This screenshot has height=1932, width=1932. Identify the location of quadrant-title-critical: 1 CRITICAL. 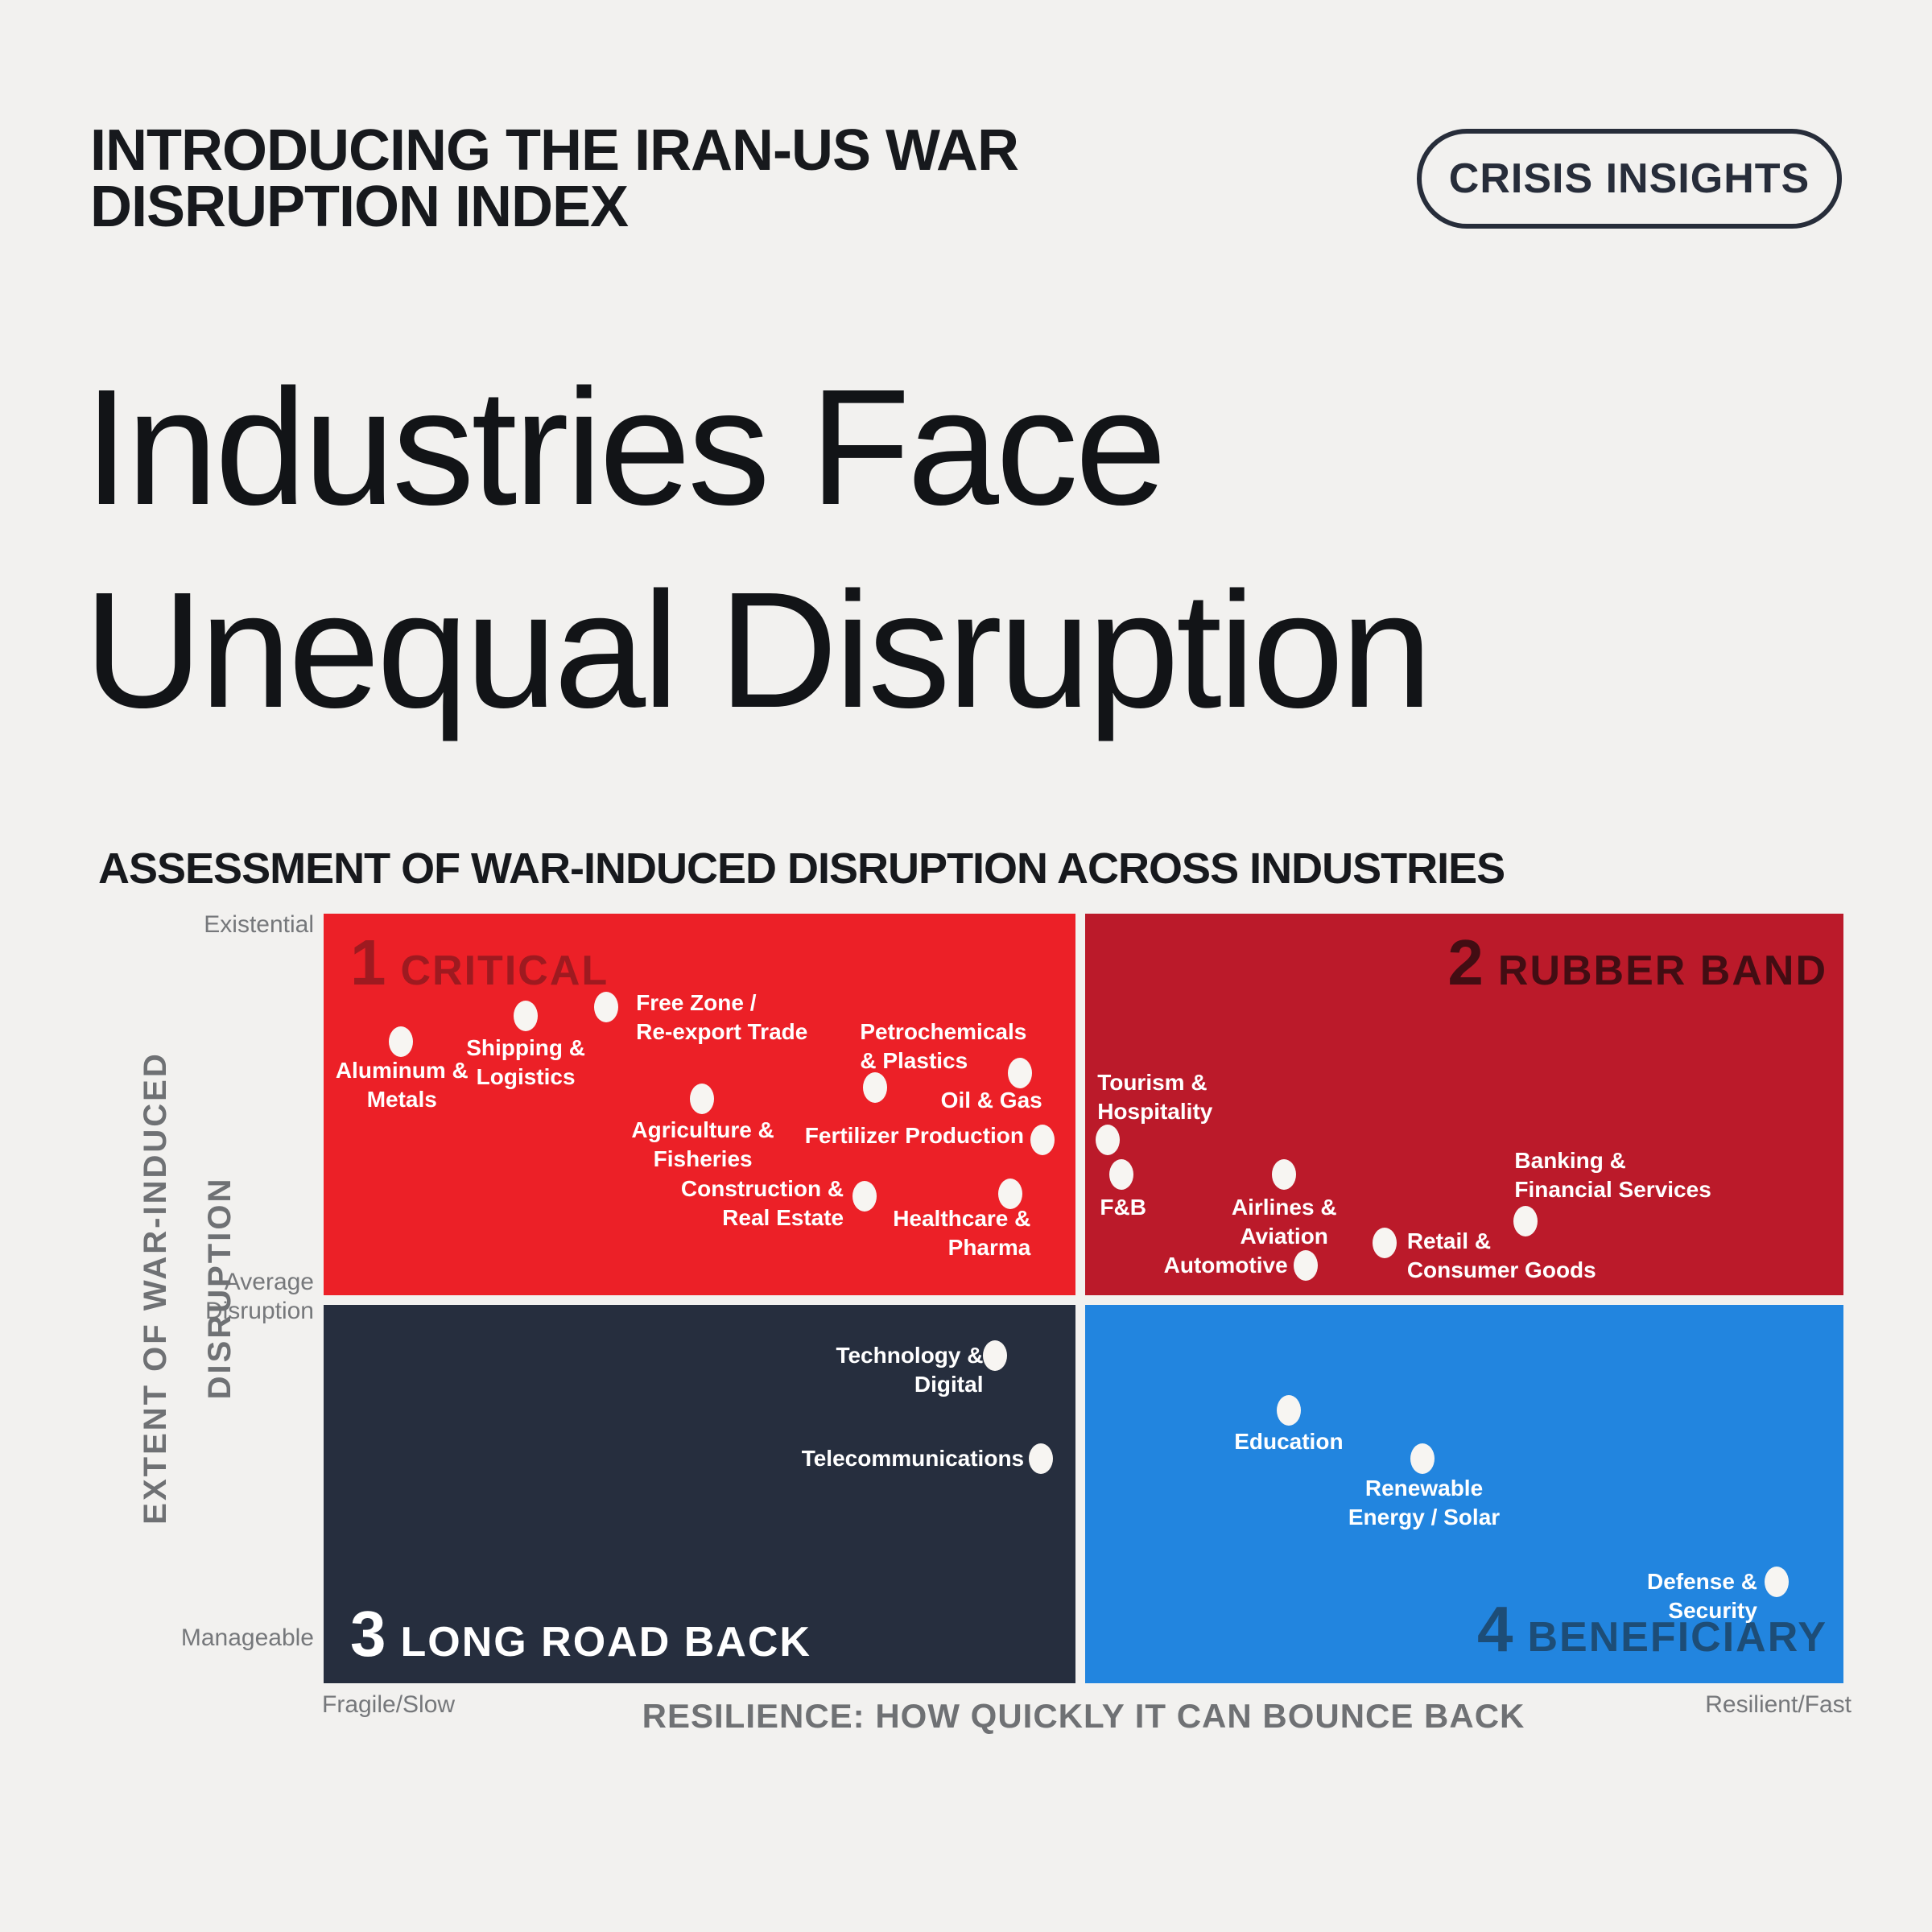
(479, 963).